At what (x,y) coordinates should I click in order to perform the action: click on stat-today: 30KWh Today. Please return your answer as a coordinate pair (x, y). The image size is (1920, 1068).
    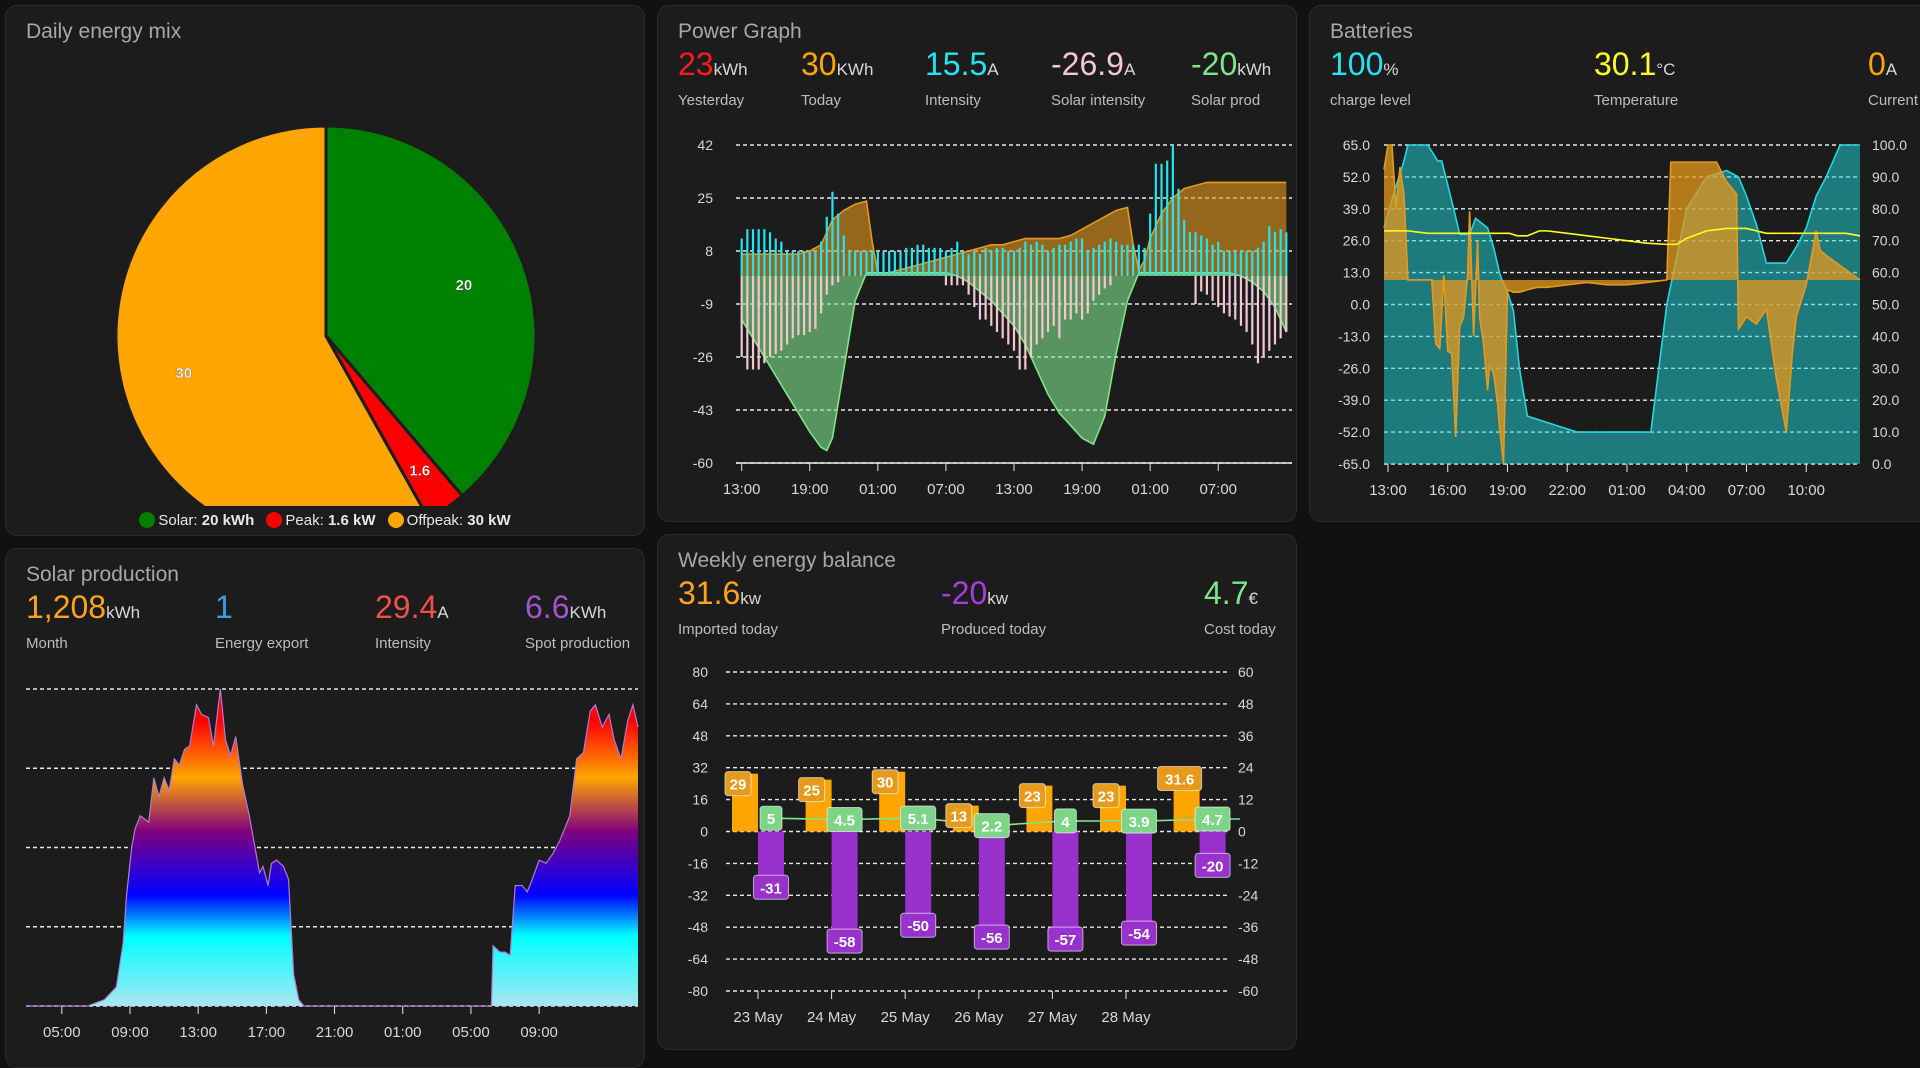
    Looking at the image, I should click on (837, 77).